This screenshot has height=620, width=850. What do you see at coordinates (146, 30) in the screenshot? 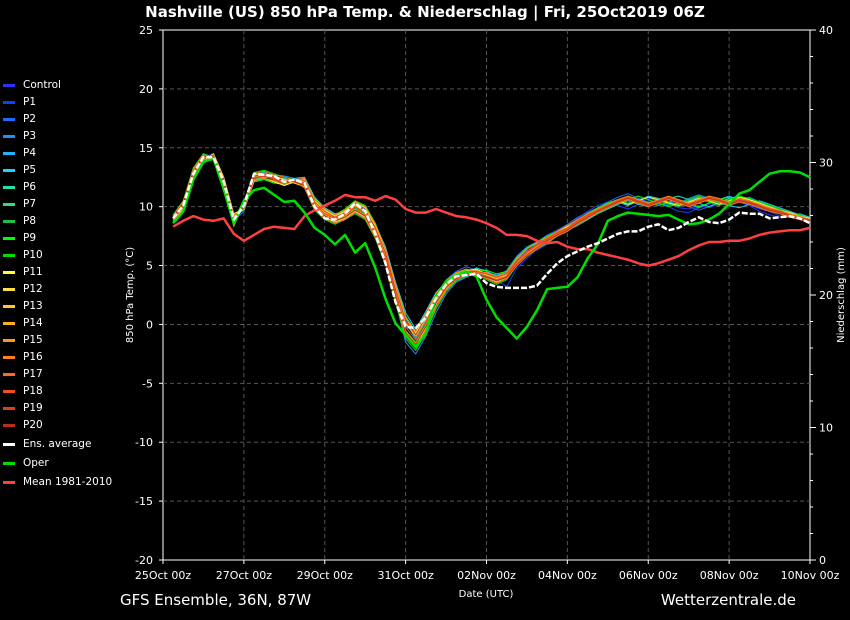
I see `y-tick-label: 25` at bounding box center [146, 30].